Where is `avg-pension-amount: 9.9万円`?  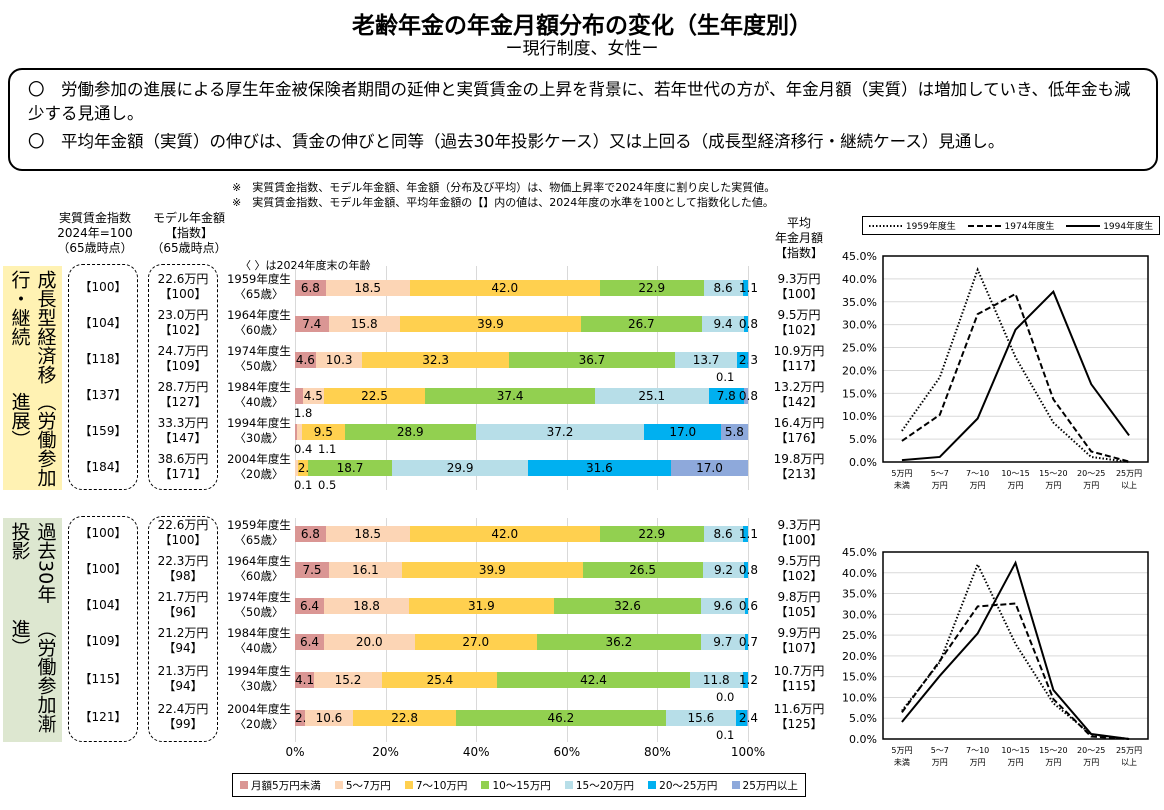
avg-pension-amount: 9.9万円 is located at coordinates (799, 633).